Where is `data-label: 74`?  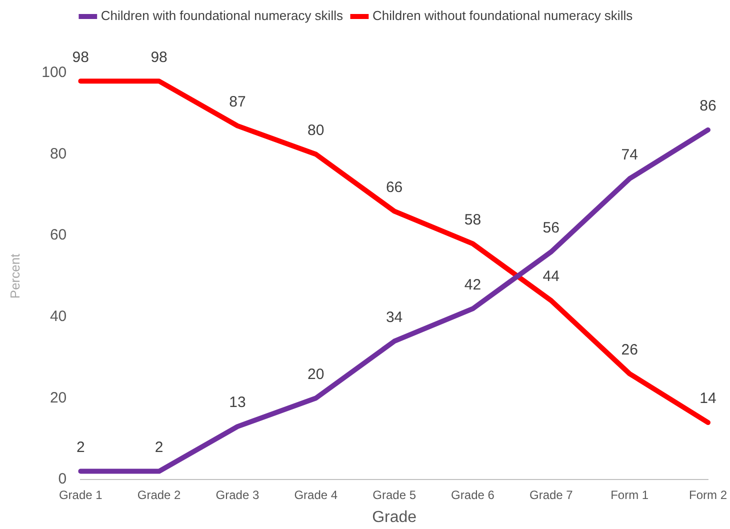
data-label: 74 is located at coordinates (629, 155).